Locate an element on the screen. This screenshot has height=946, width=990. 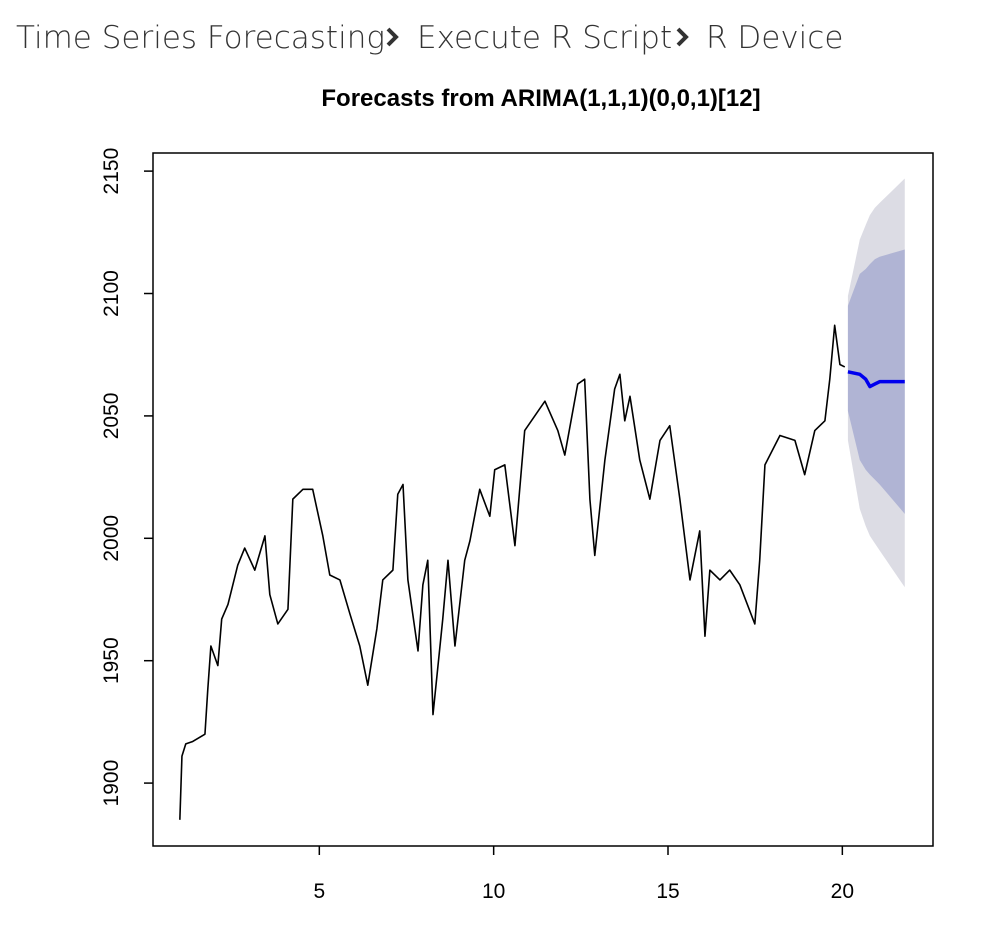
y-tick-label: 1900 is located at coordinates (111, 783).